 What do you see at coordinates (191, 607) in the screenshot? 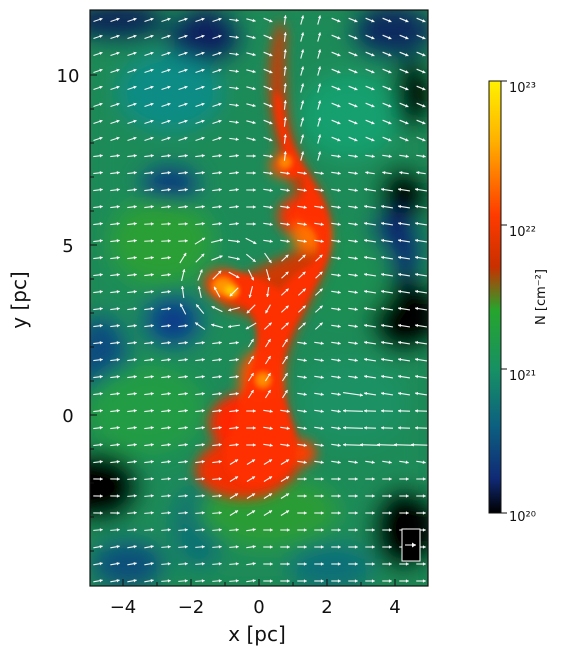
I see `x-tick-label: −2` at bounding box center [191, 607].